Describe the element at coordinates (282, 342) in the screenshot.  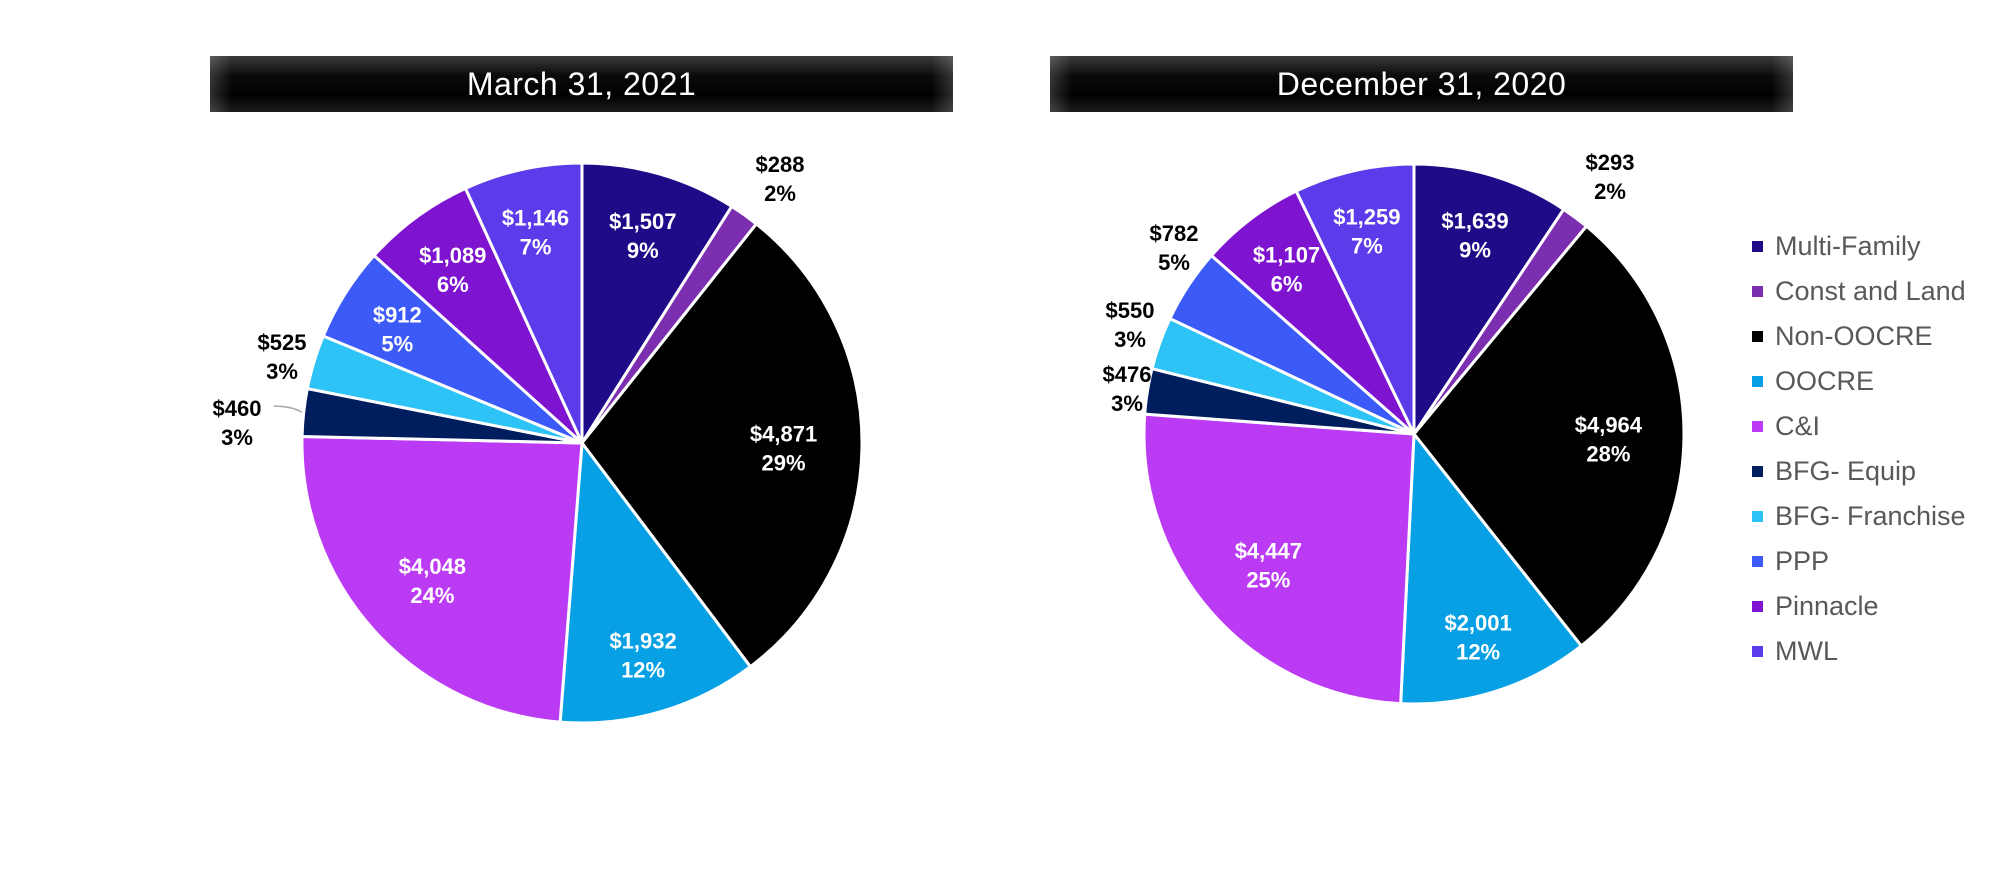
I see `value-label-bfg-franchise-mar-2021: $525` at that location.